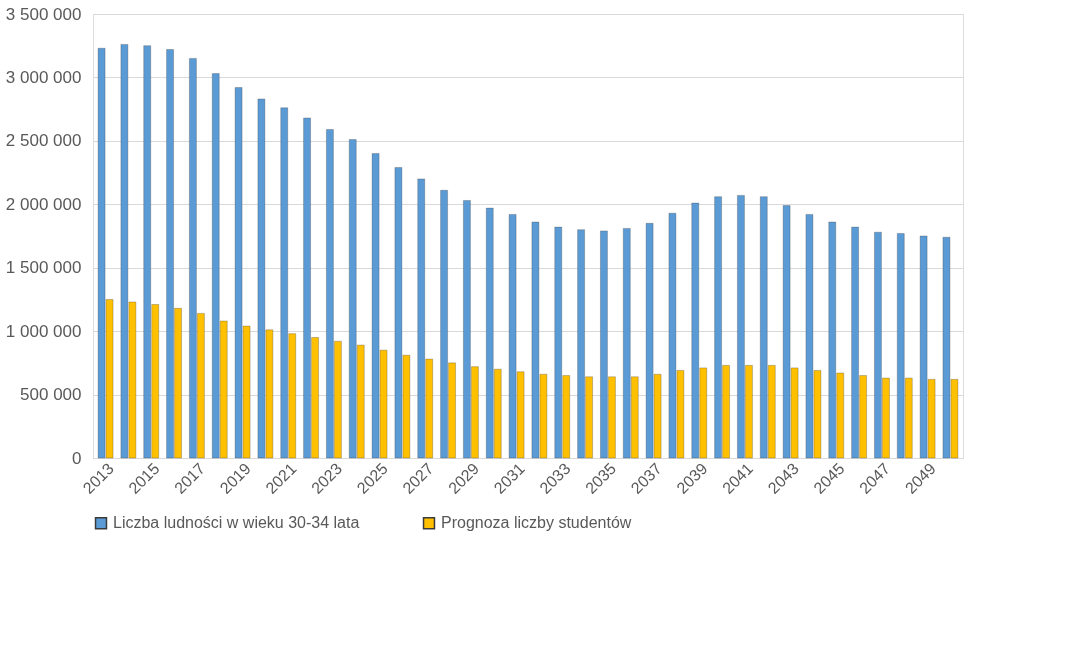 The image size is (1069, 646). What do you see at coordinates (43, 77) in the screenshot?
I see `y-tick-label: 3 000 000` at bounding box center [43, 77].